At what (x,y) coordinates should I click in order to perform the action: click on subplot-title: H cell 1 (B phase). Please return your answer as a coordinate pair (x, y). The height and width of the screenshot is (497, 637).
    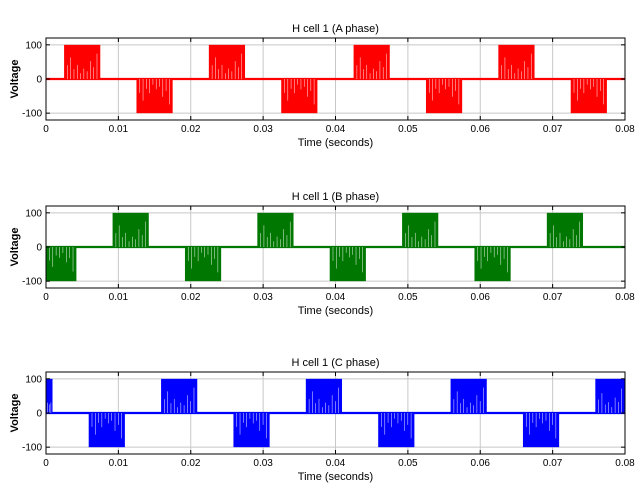
    Looking at the image, I should click on (335, 197).